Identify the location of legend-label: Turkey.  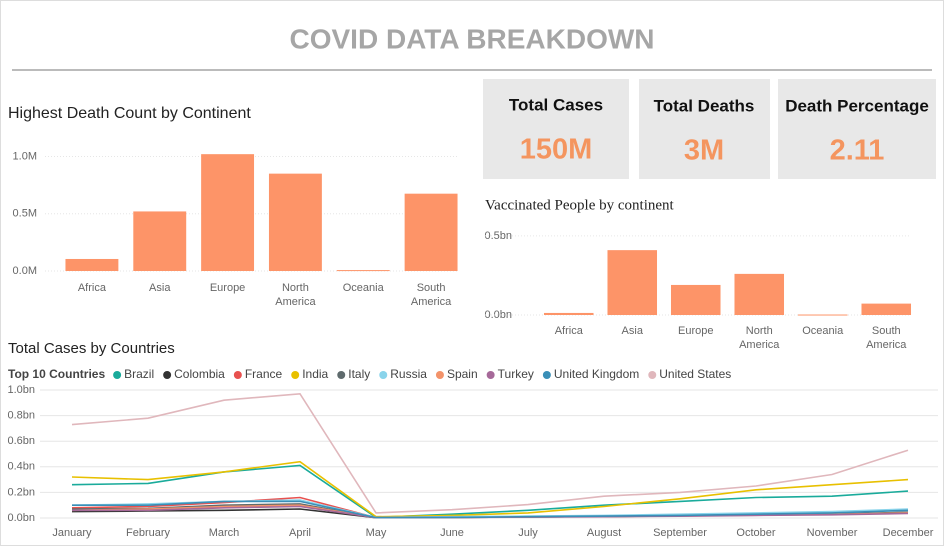
(516, 374).